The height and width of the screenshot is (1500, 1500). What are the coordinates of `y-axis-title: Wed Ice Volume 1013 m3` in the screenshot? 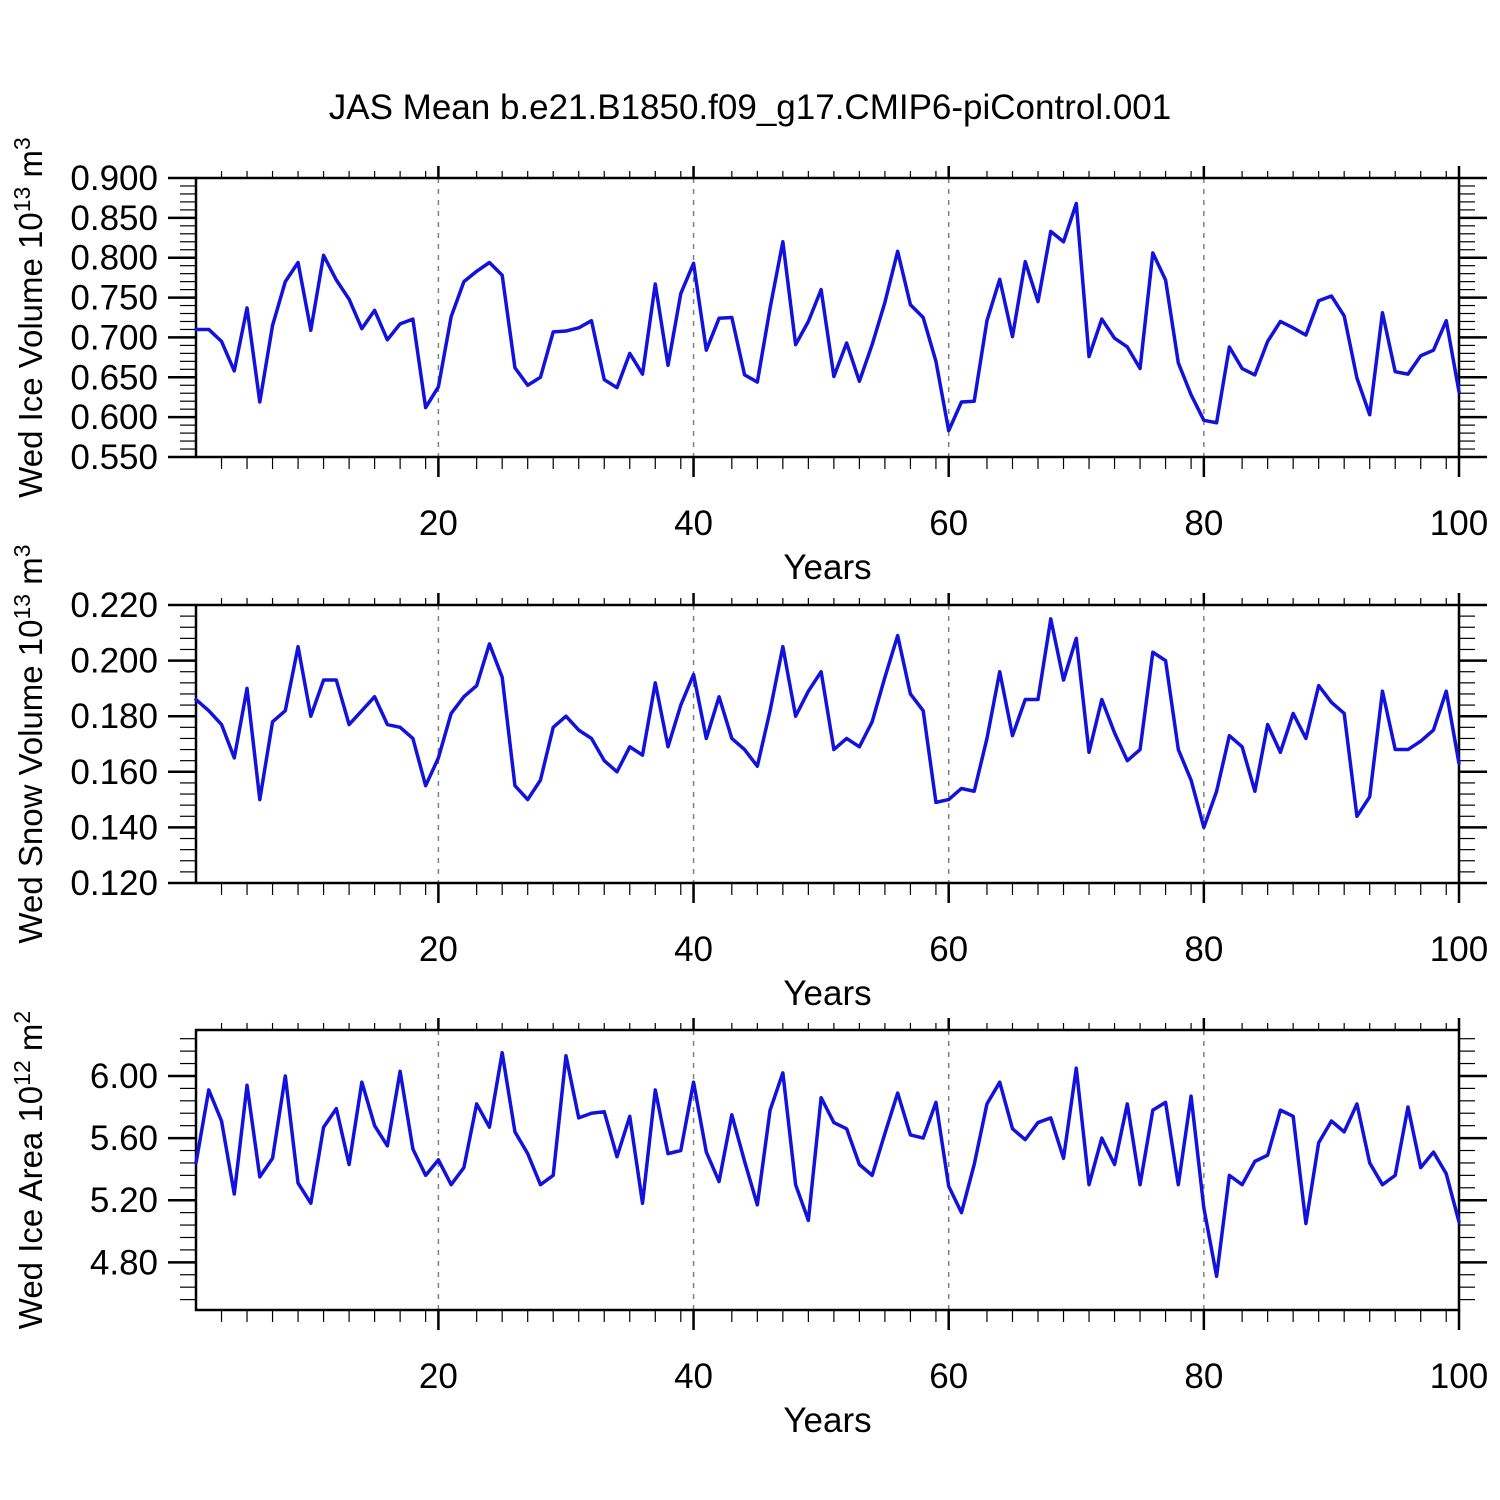 It's located at (29, 317).